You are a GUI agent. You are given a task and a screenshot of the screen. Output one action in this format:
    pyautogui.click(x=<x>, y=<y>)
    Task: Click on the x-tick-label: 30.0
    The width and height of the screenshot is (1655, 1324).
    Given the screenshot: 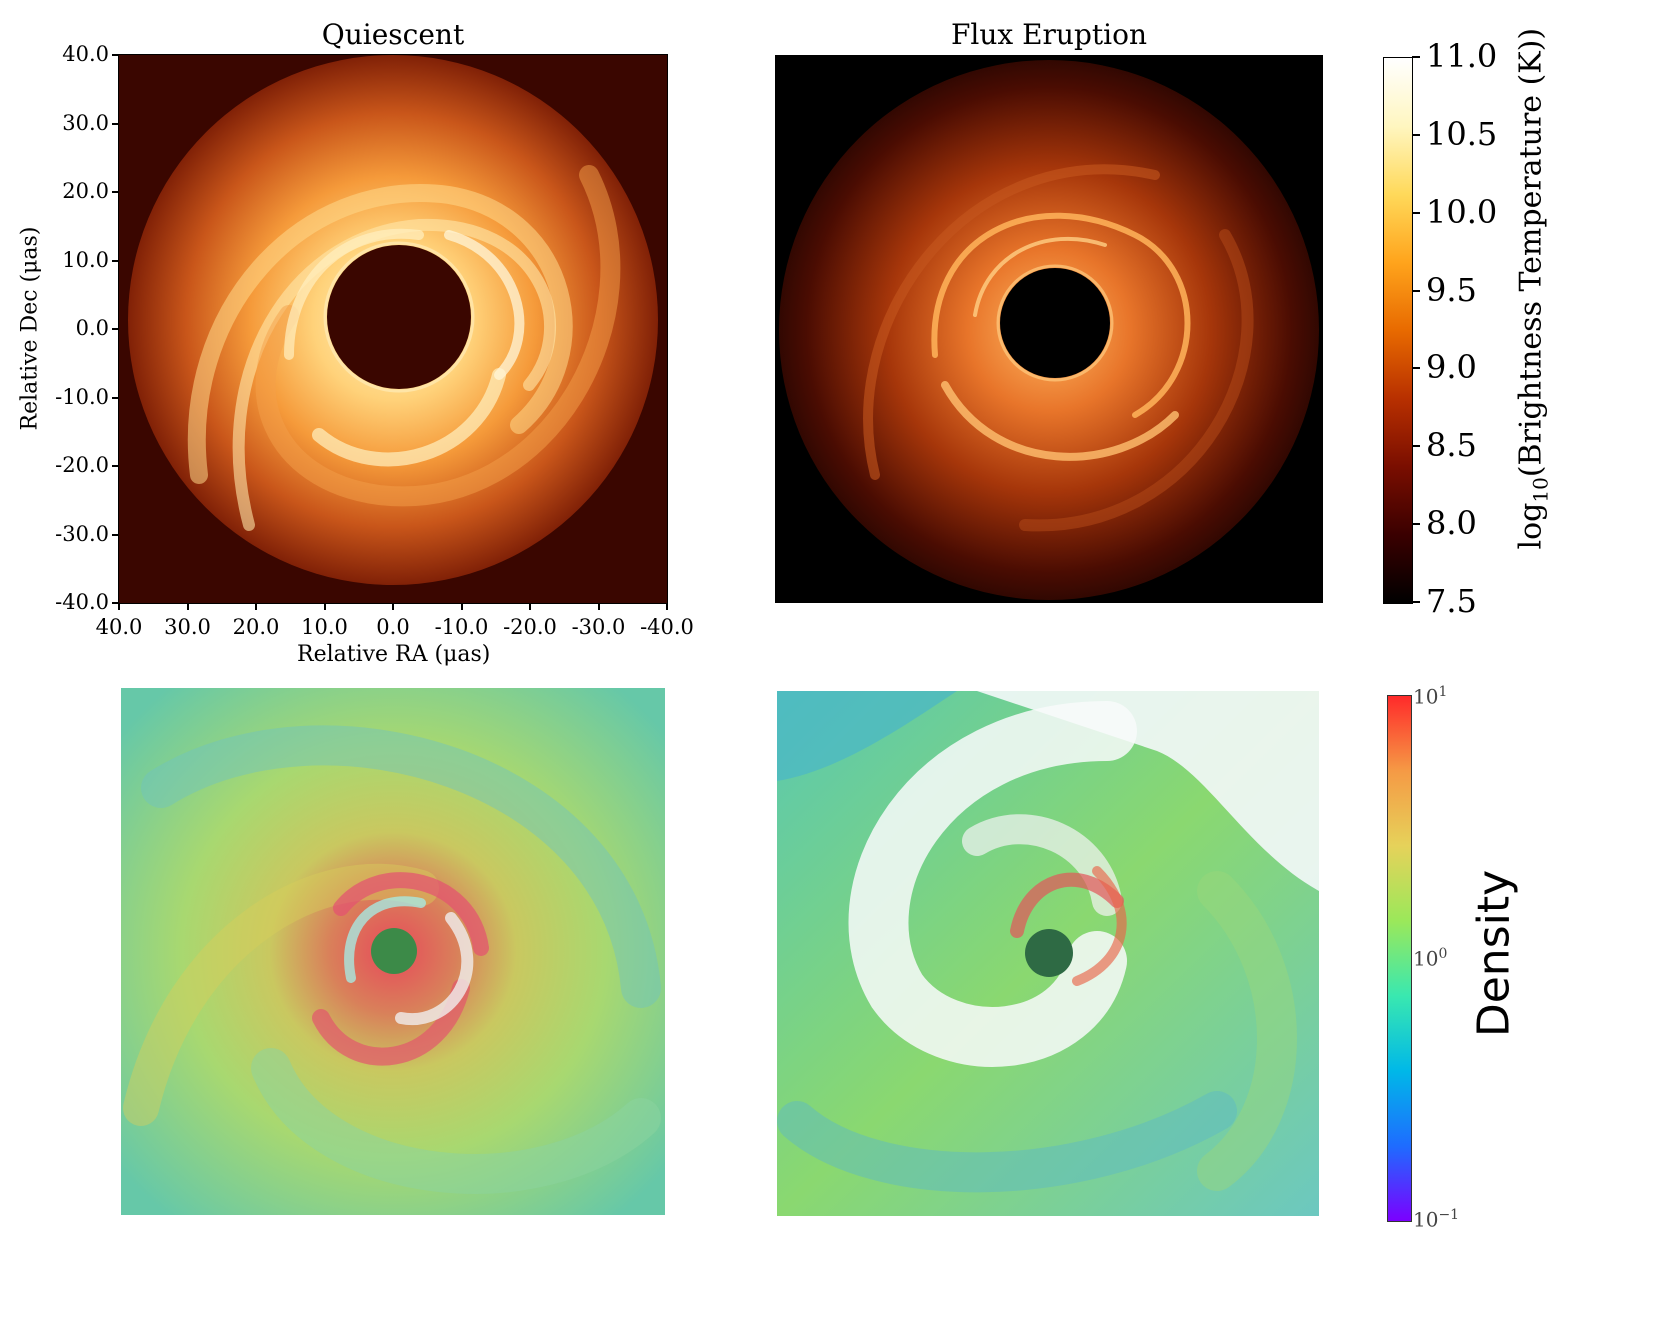 What is the action you would take?
    pyautogui.click(x=187, y=627)
    